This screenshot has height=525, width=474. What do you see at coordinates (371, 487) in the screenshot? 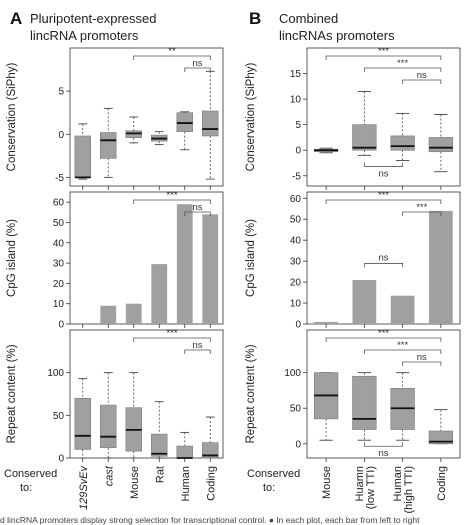
I see `category-label: (low TTI)` at bounding box center [371, 487].